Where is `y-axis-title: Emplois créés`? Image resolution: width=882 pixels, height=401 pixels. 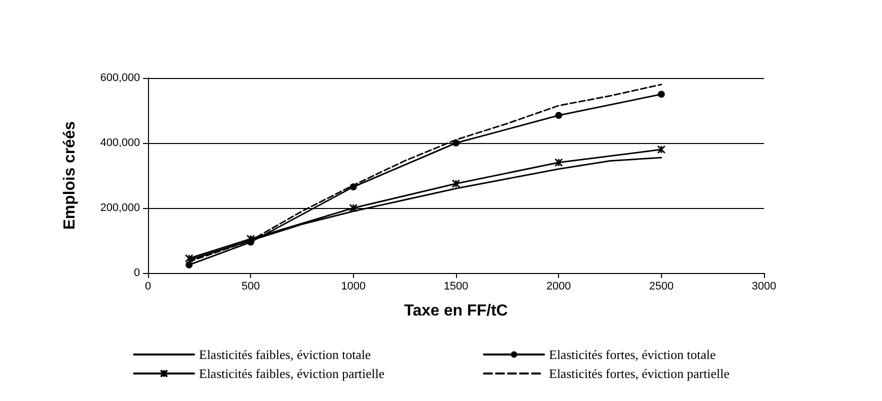
y-axis-title: Emplois créés is located at coordinates (70, 175).